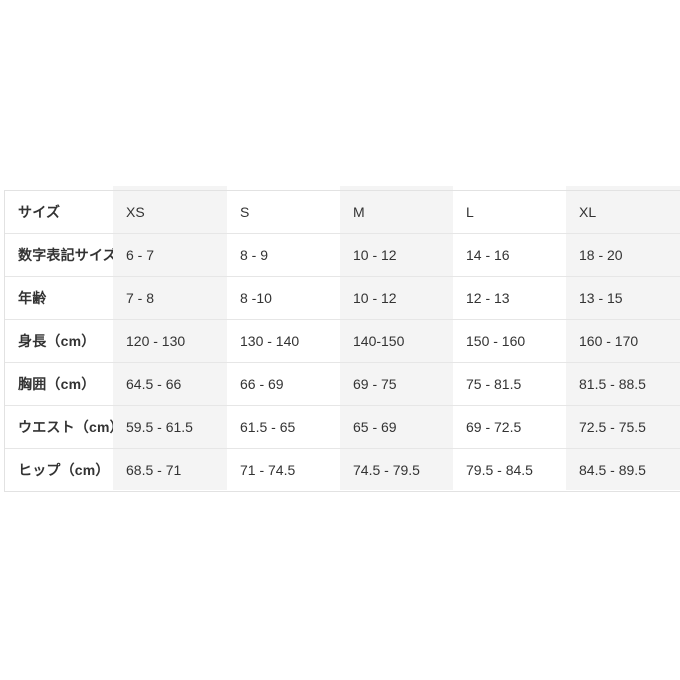  I want to click on size-value-cell: 75 - 81.5, so click(494, 384).